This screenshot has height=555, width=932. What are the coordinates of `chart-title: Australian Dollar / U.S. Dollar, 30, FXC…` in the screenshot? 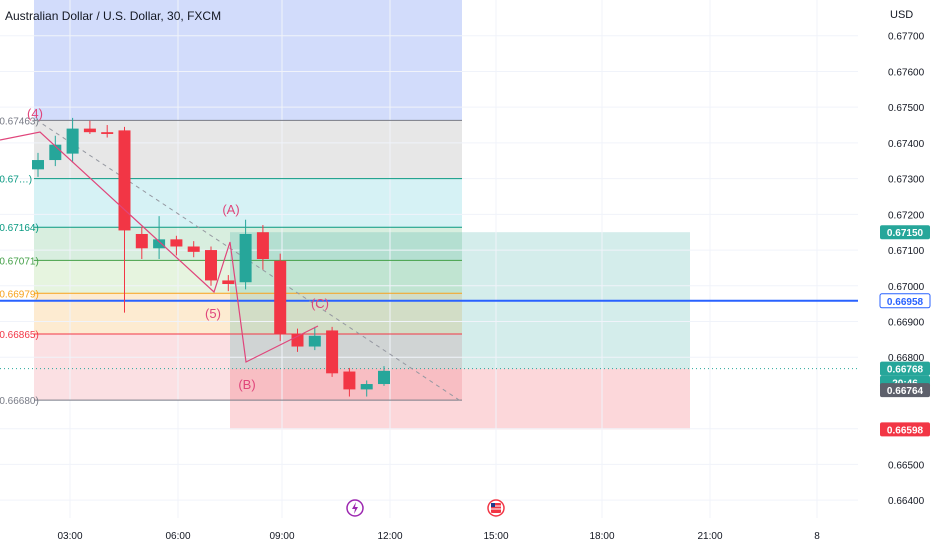 It's located at (113, 16).